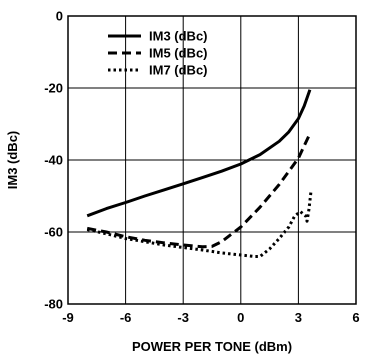 The height and width of the screenshot is (363, 367). Describe the element at coordinates (178, 53) in the screenshot. I see `legend-label: IM5 (dBc)` at that location.